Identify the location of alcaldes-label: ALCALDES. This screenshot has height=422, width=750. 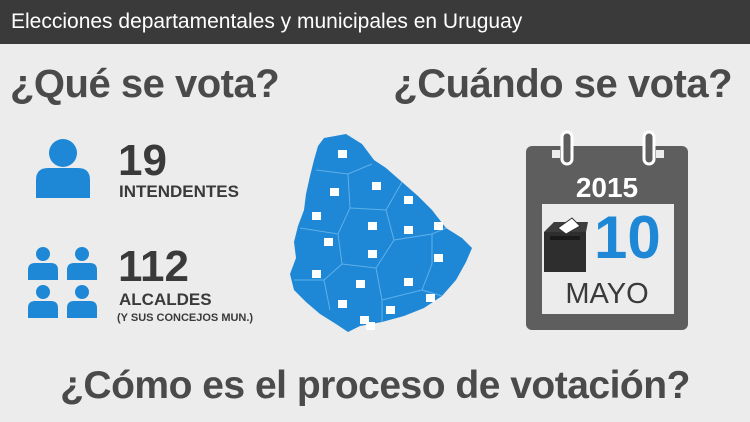
(165, 300).